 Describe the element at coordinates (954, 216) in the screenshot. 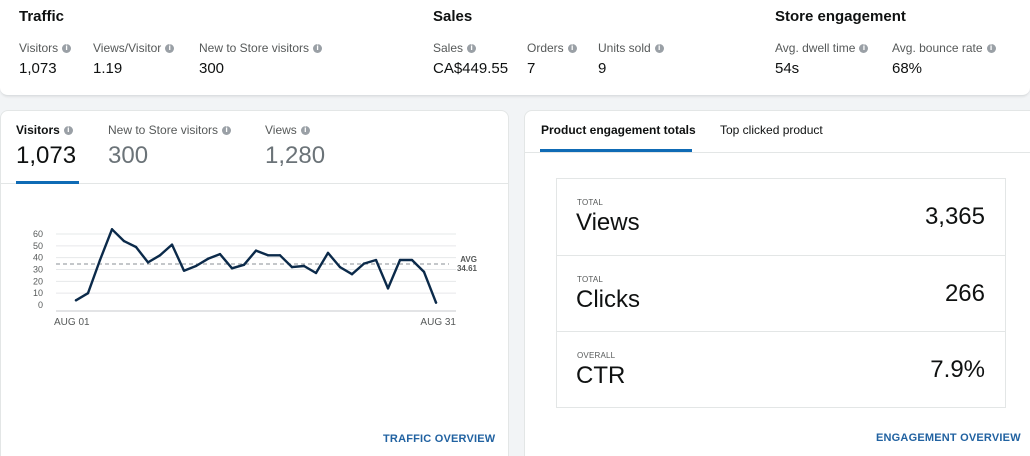

I see `row-value: 3,365` at that location.